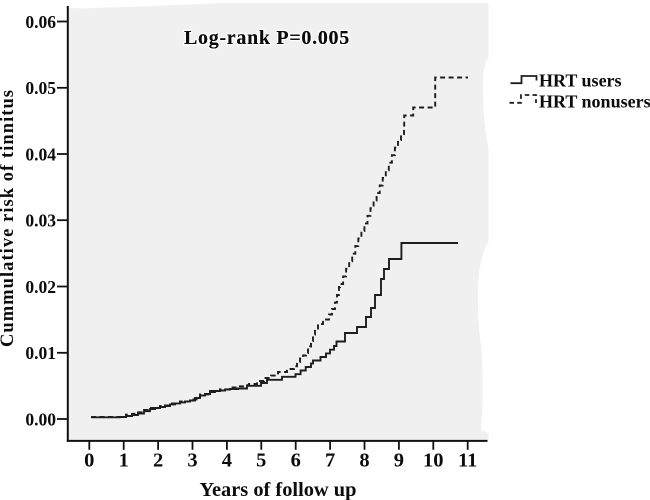 The height and width of the screenshot is (500, 650). What do you see at coordinates (296, 461) in the screenshot?
I see `svg-text: 6` at bounding box center [296, 461].